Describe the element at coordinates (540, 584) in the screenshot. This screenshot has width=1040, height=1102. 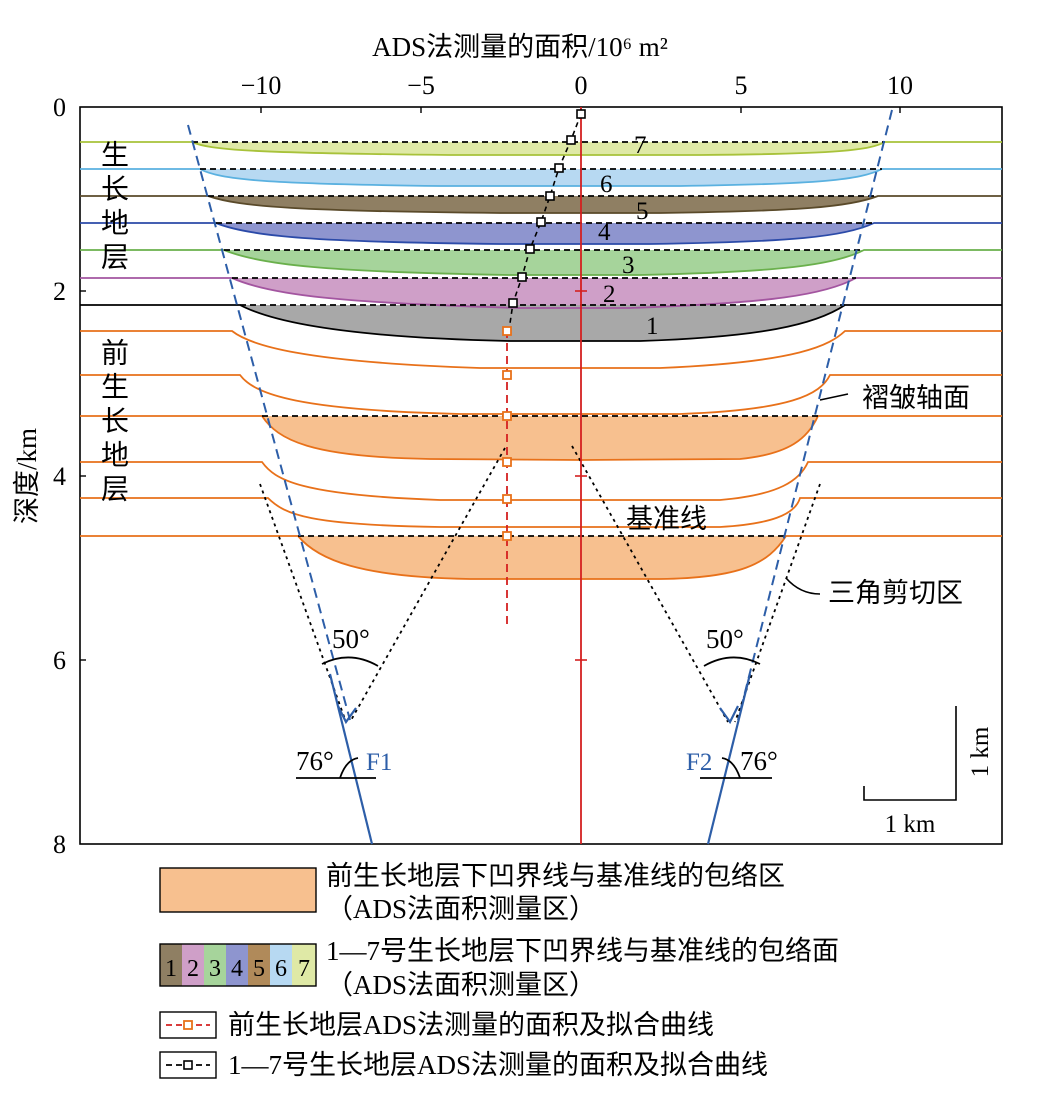
I see `triangle-shear-lines` at that location.